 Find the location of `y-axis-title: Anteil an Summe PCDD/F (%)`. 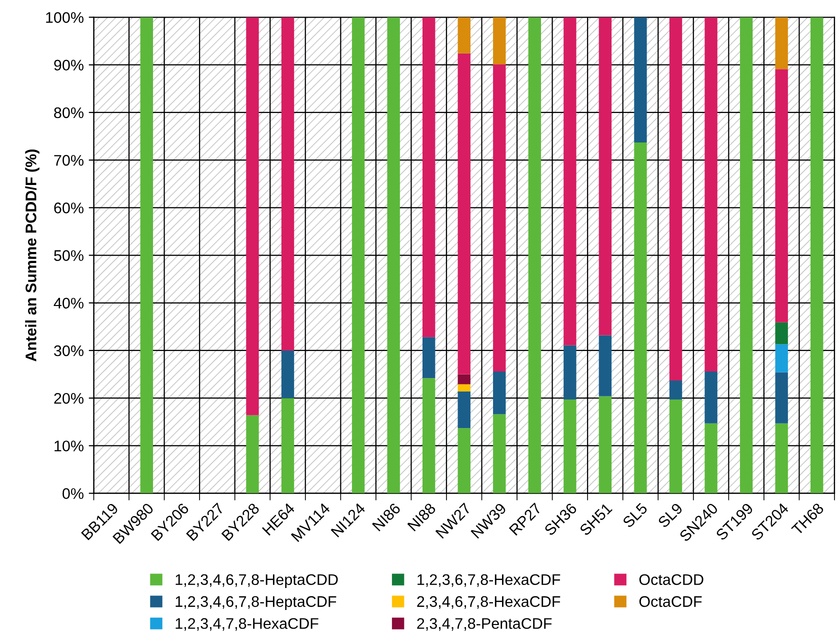

y-axis-title: Anteil an Summe PCDD/F (%) is located at coordinates (32, 256).